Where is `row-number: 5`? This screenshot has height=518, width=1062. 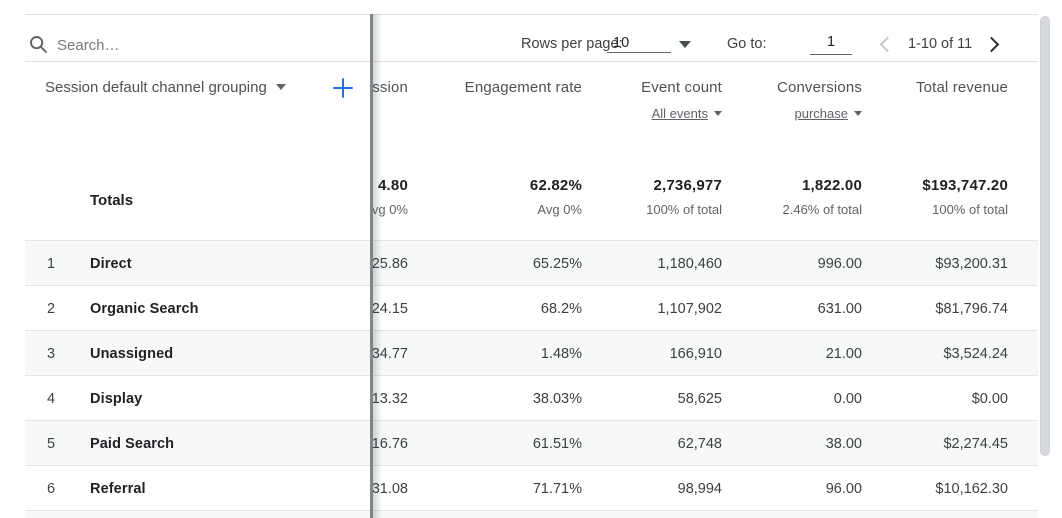 row-number: 5 is located at coordinates (51, 443).